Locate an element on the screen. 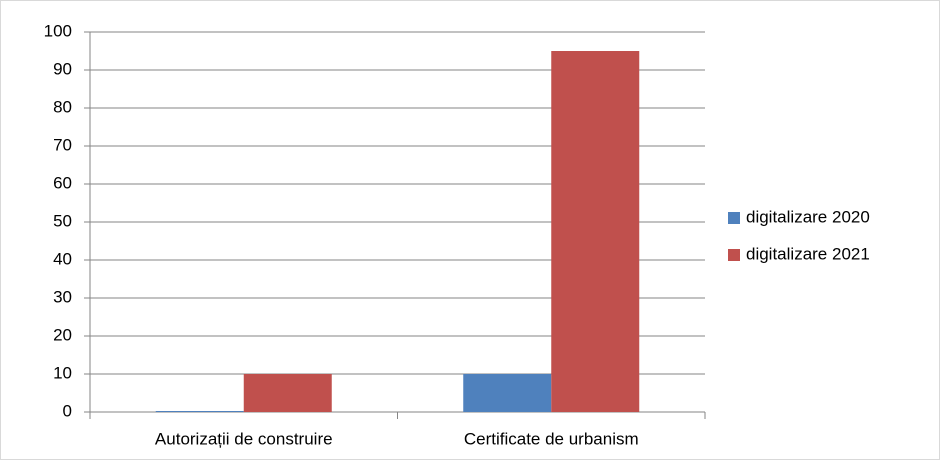 The height and width of the screenshot is (460, 940). x-tick-label: Certificate de urbanism is located at coordinates (551, 438).